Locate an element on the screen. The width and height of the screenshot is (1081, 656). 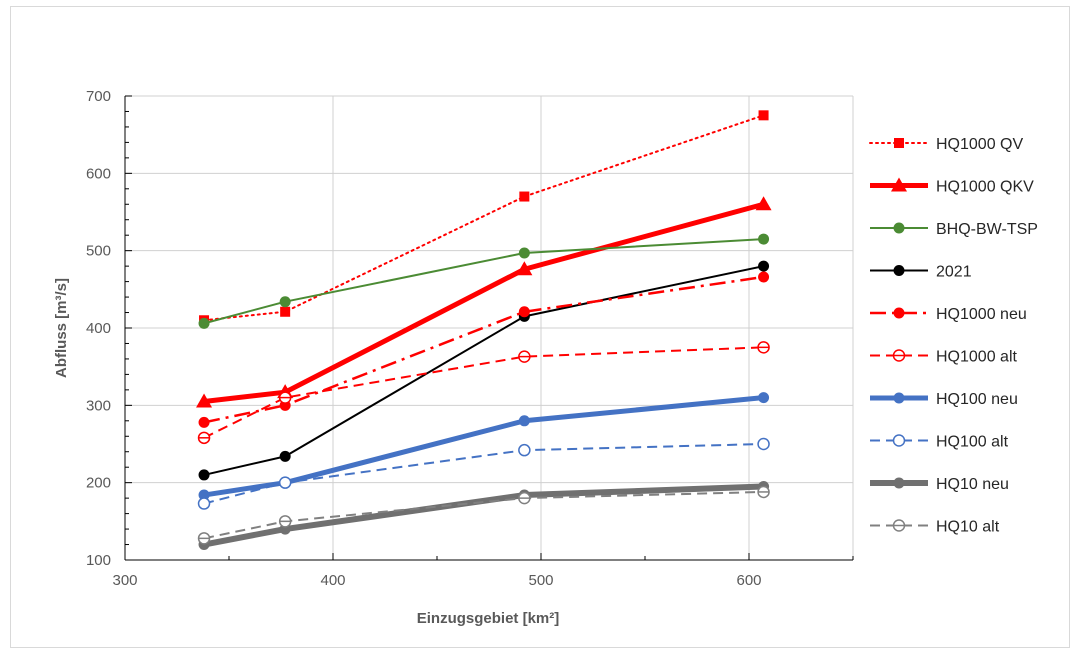
legend-entry-7: HQ100 alt is located at coordinates (939, 442).